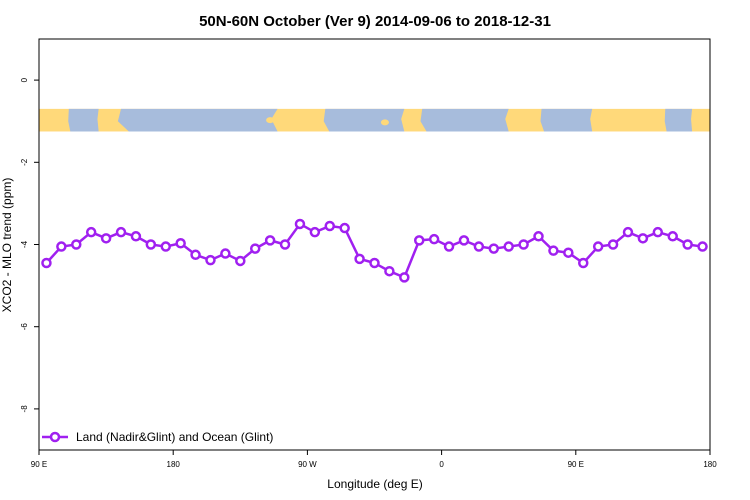  What do you see at coordinates (174, 437) in the screenshot?
I see `legend-label: Land (Nadir&Glint) and Ocean (Glint)` at bounding box center [174, 437].